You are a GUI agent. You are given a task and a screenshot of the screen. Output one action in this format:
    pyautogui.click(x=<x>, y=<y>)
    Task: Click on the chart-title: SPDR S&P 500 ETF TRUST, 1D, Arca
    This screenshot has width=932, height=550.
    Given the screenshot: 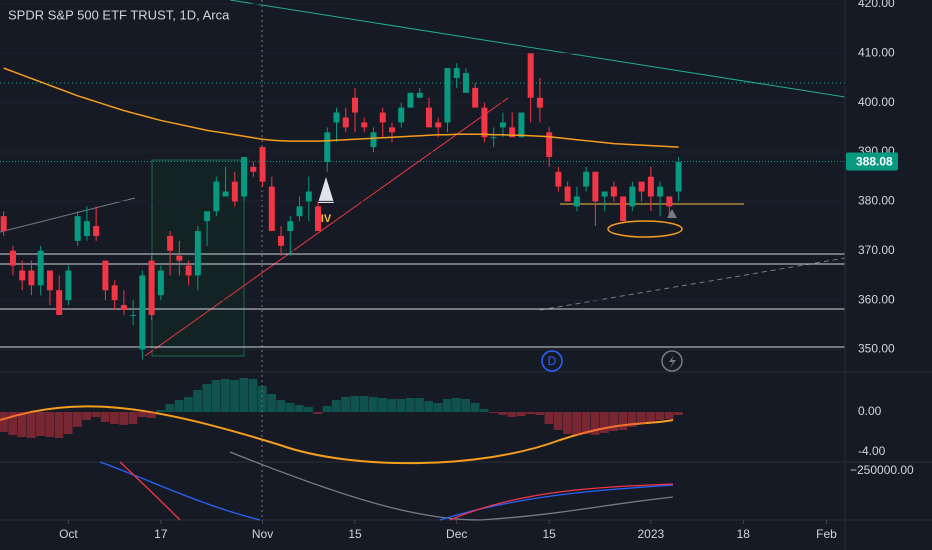 What is the action you would take?
    pyautogui.click(x=119, y=14)
    